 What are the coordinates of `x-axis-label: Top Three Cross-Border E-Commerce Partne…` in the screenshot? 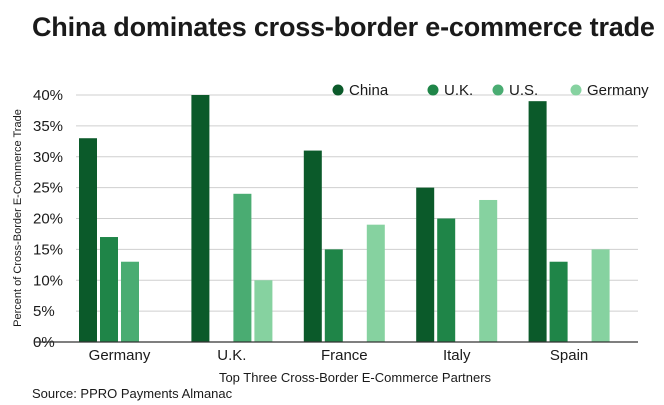 It's located at (355, 377).